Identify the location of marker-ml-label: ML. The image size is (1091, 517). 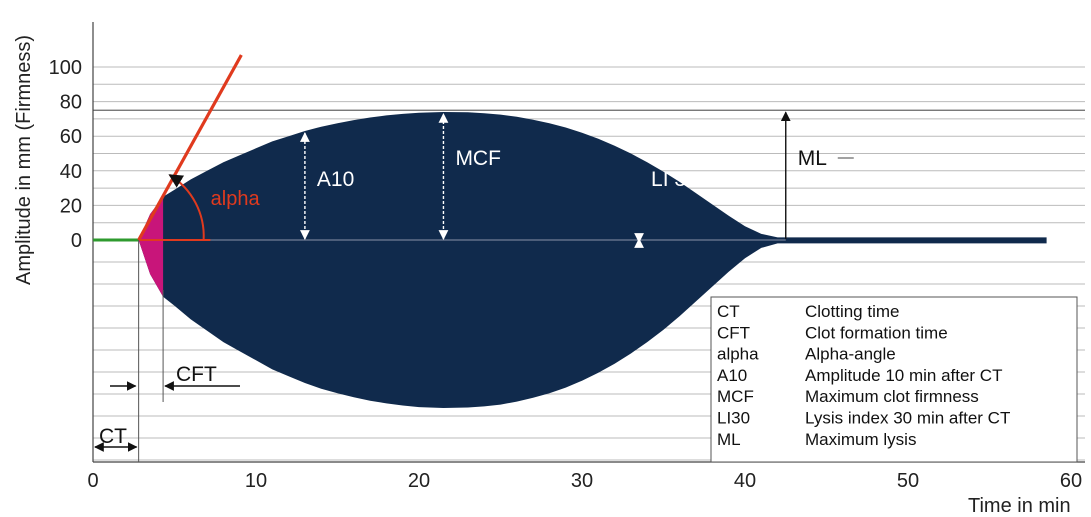
(812, 158).